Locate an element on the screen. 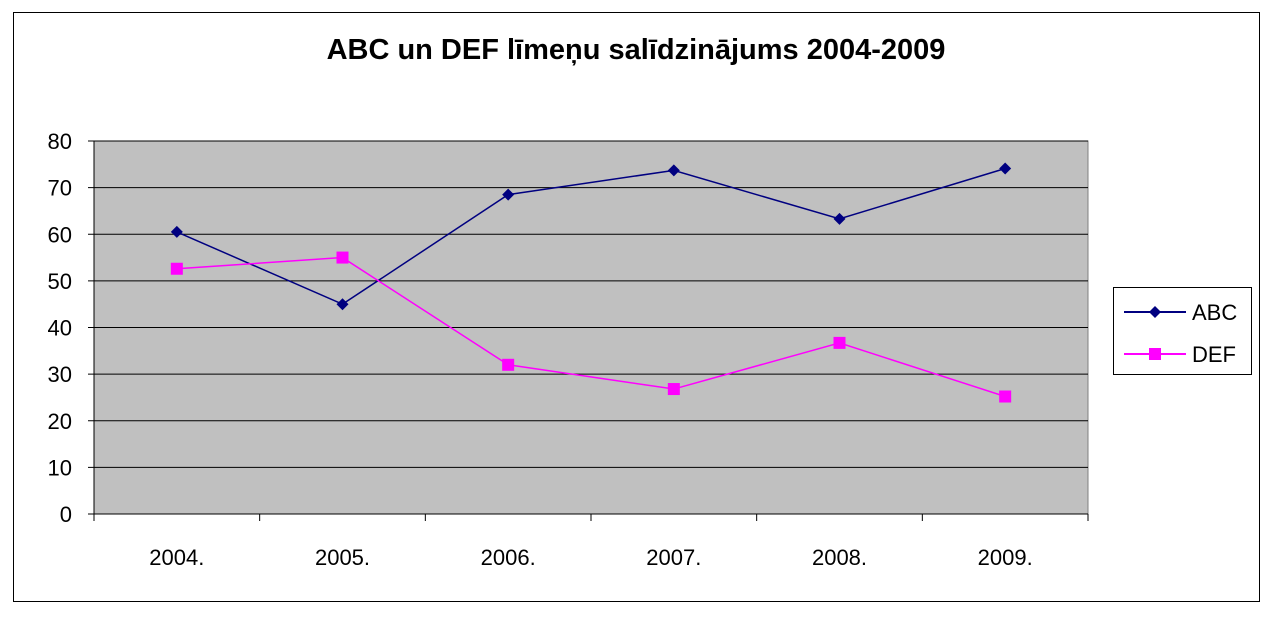  y-tick-label: 80 is located at coordinates (60, 141).